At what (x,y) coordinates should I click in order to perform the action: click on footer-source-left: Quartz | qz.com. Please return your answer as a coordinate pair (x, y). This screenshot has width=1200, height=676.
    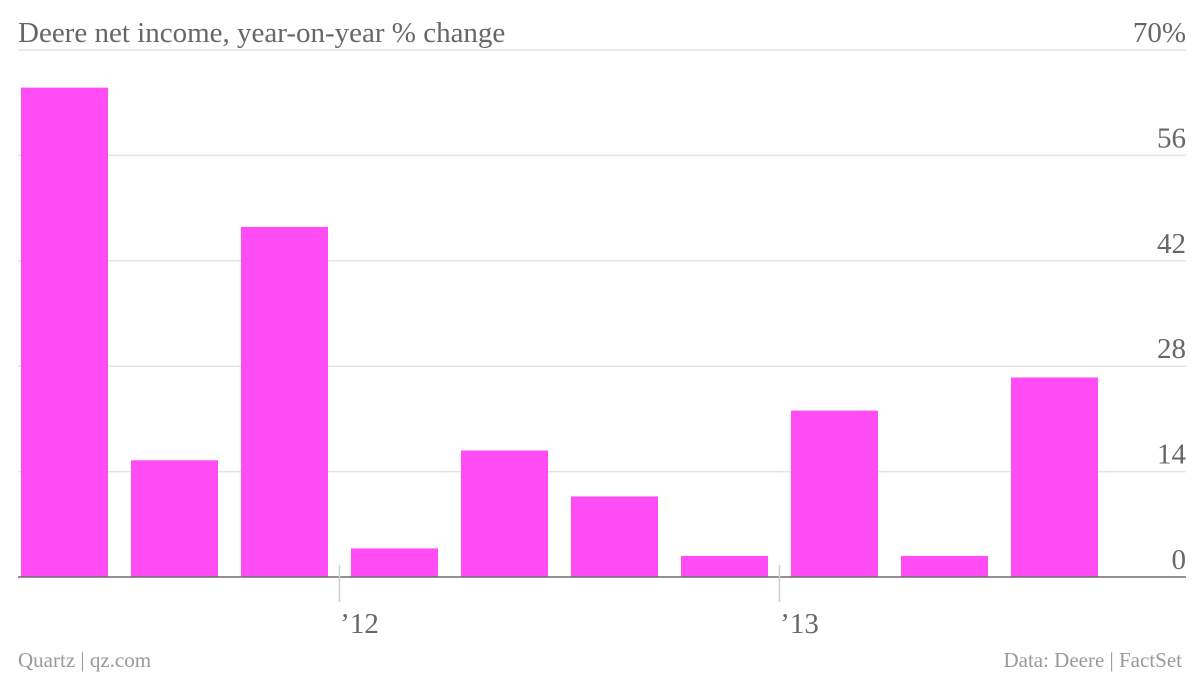
    Looking at the image, I should click on (84, 660).